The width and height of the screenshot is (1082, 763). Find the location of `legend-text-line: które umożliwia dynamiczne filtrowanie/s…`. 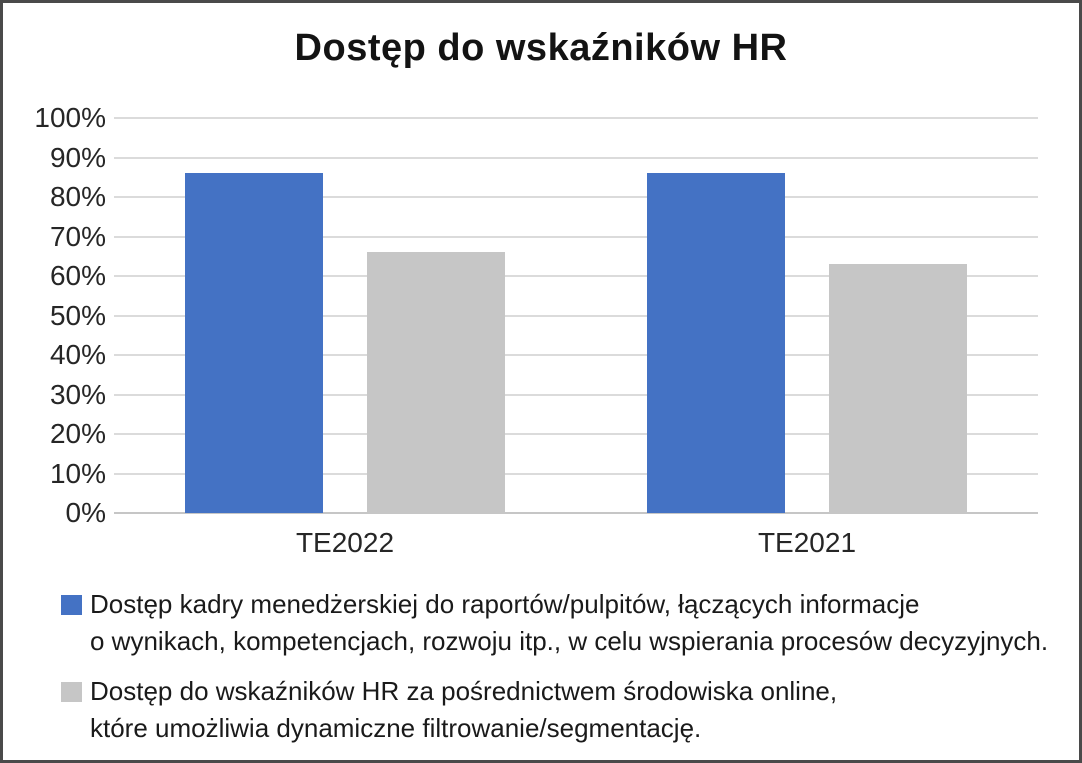

legend-text-line: które umożliwia dynamiczne filtrowanie/s… is located at coordinates (396, 728).